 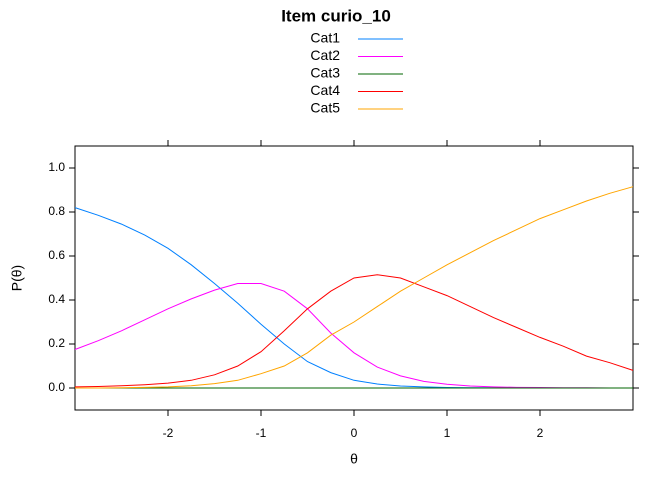 What do you see at coordinates (325, 73) in the screenshot?
I see `legend-label: Cat3` at bounding box center [325, 73].